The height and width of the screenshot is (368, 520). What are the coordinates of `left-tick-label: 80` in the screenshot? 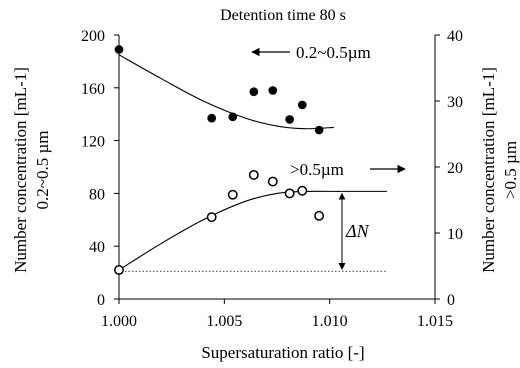 It's located at (97, 194).